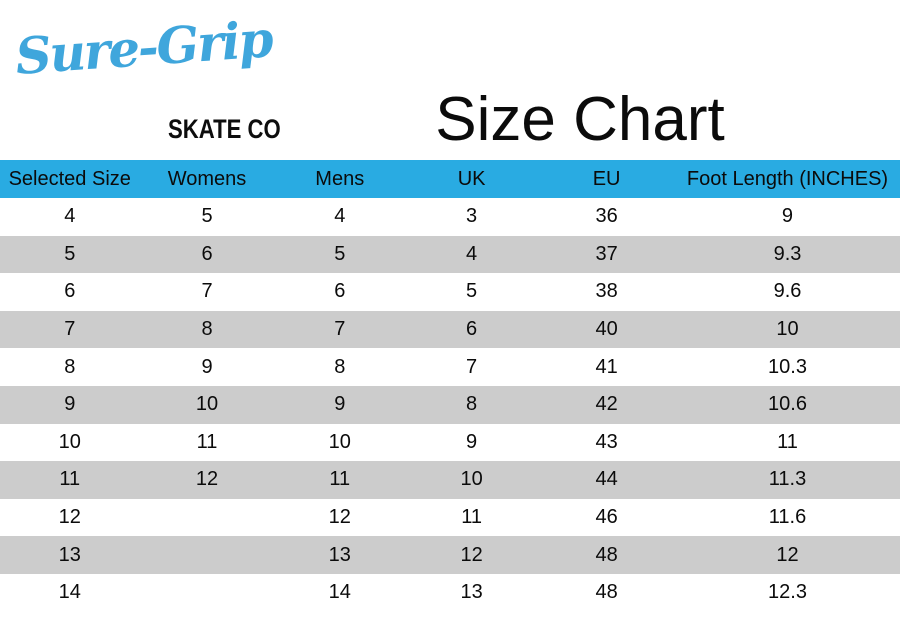  I want to click on table-cell: 38, so click(606, 291).